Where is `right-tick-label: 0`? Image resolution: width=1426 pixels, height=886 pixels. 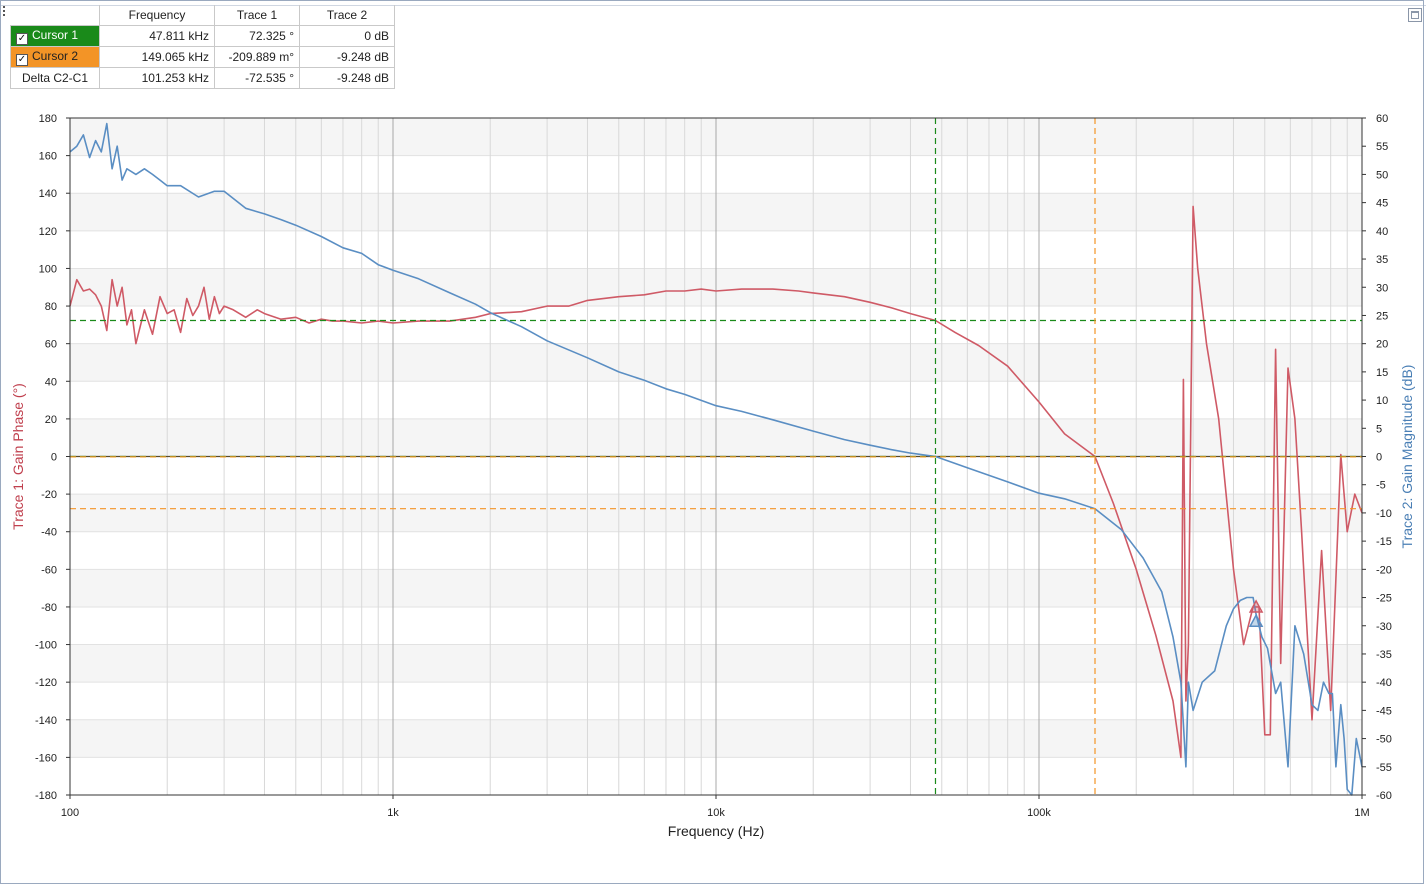
right-tick-label: 0 is located at coordinates (1379, 458).